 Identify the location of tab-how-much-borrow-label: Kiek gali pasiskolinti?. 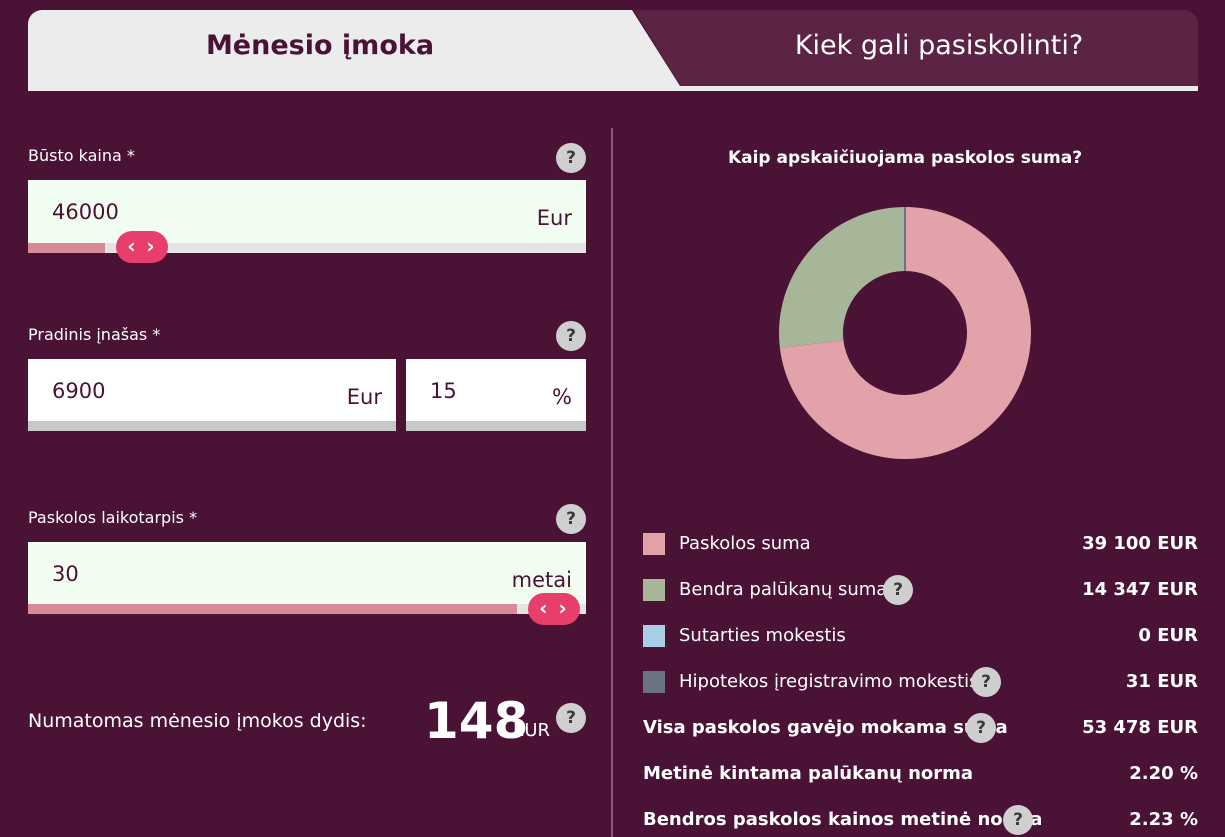
(939, 45).